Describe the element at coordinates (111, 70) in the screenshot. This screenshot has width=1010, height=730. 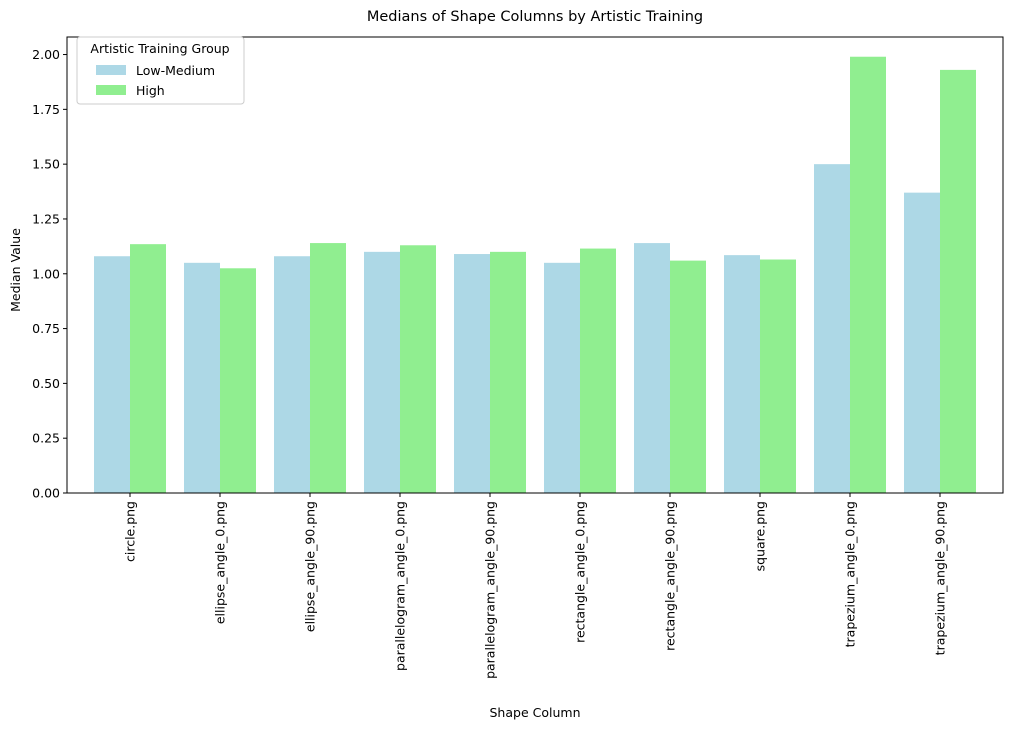
I see `legend-swatch-low-medium` at that location.